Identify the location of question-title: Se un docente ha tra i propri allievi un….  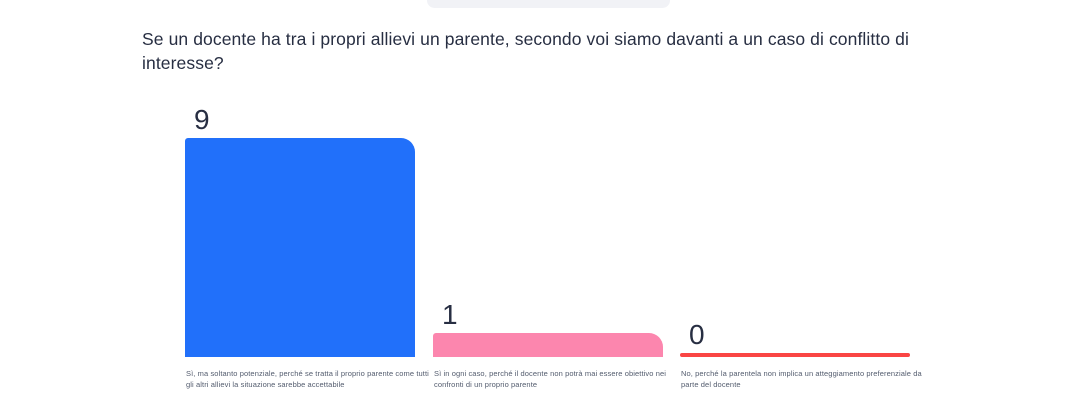
(525, 51).